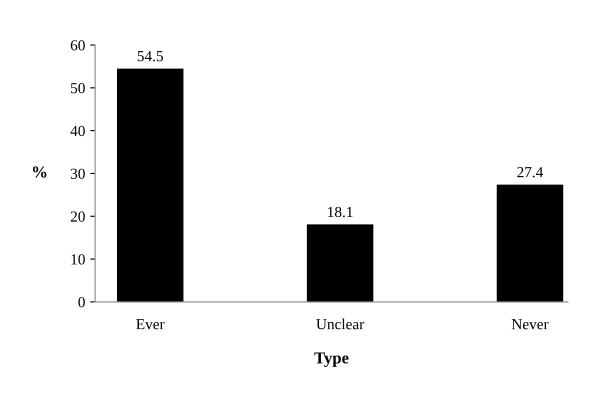 The width and height of the screenshot is (591, 413). Describe the element at coordinates (81, 302) in the screenshot. I see `y-tick-label: 0` at that location.